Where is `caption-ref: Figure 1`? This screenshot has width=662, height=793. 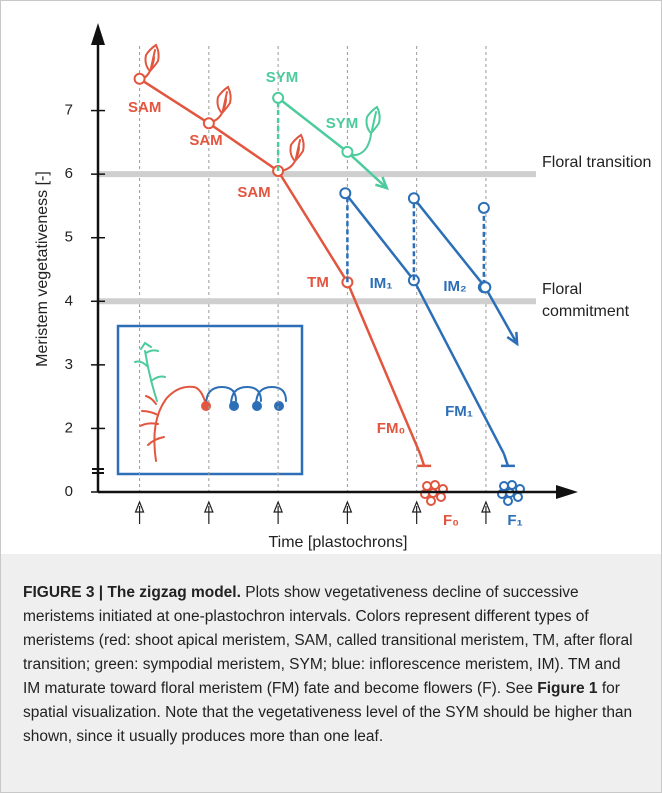
caption-ref: Figure 1 is located at coordinates (567, 688).